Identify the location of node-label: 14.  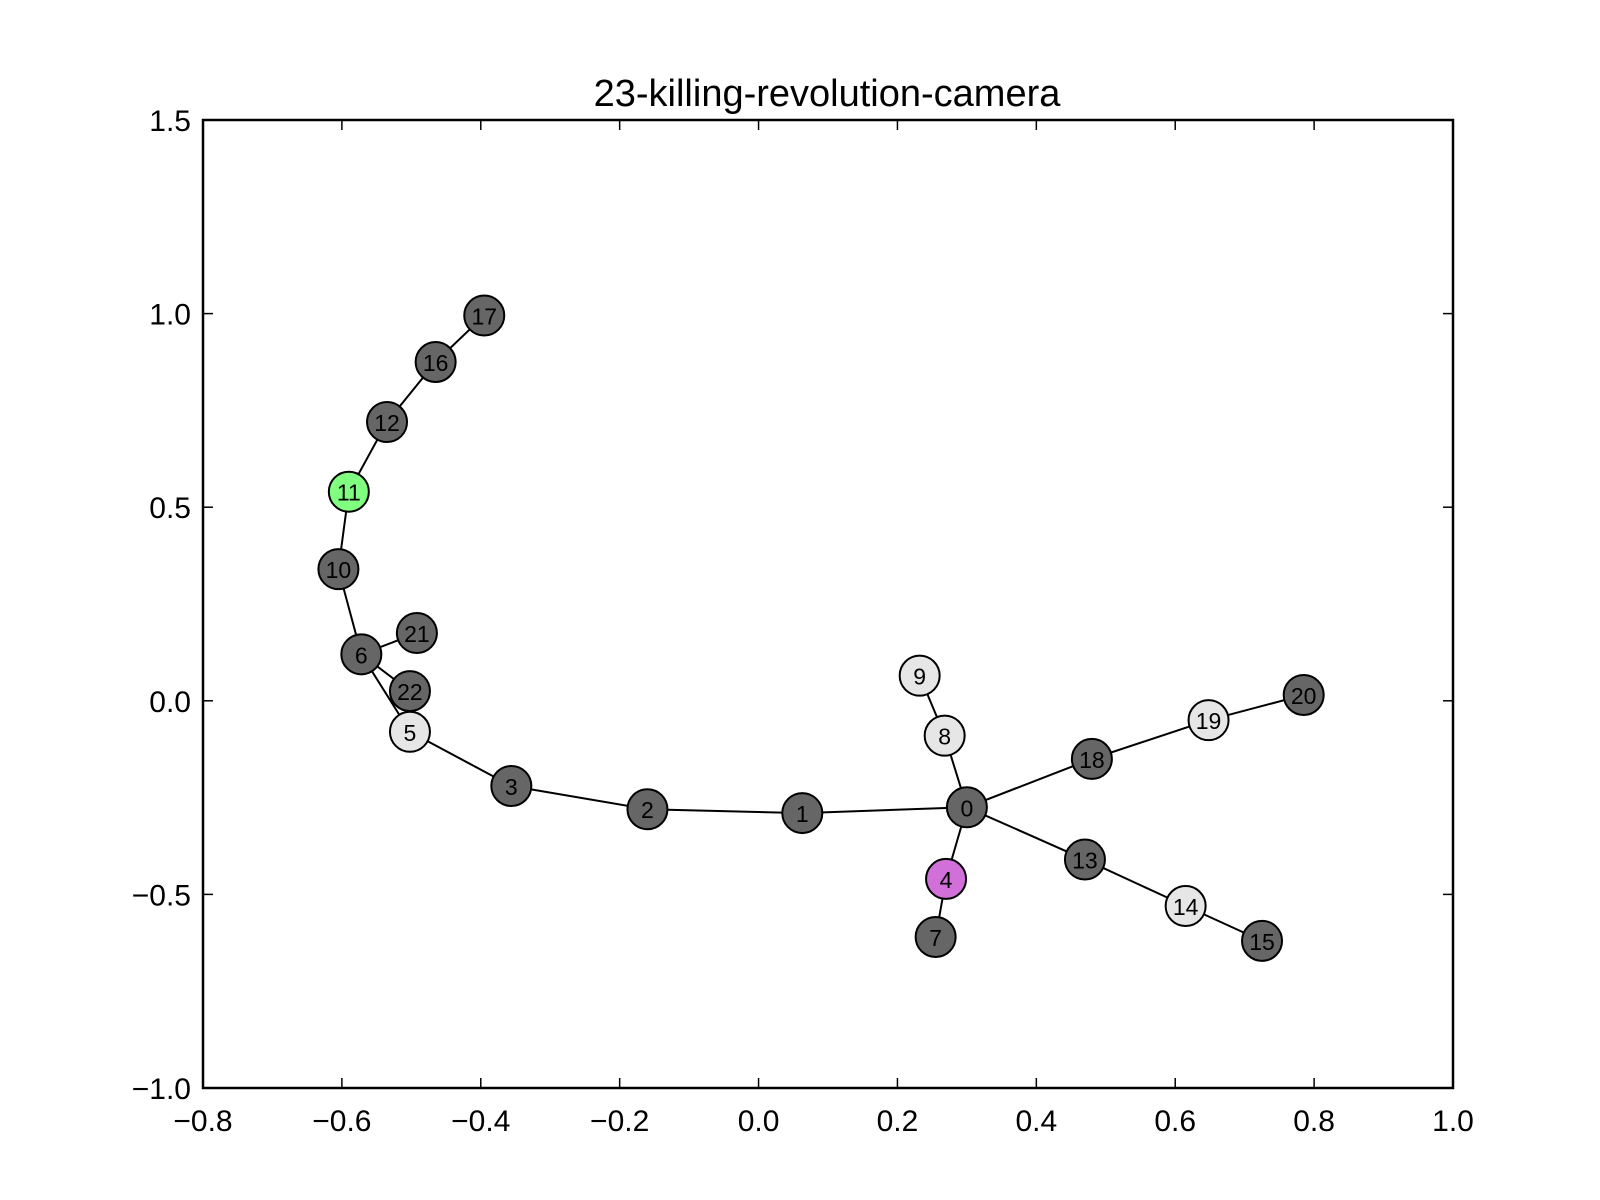
(1186, 907).